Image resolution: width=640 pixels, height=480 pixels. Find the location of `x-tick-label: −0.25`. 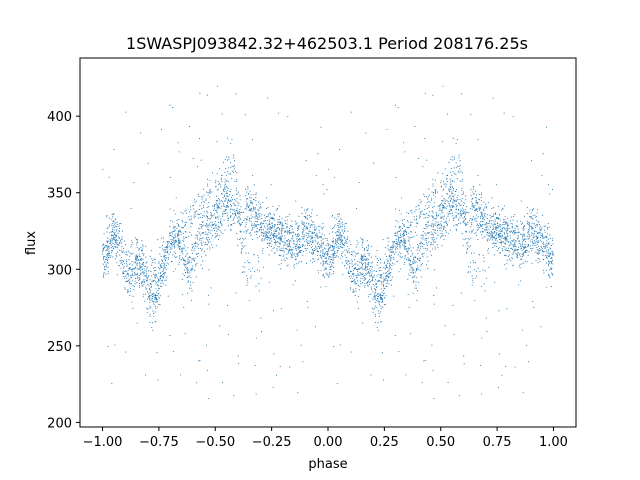

x-tick-label: −0.25 is located at coordinates (272, 442).